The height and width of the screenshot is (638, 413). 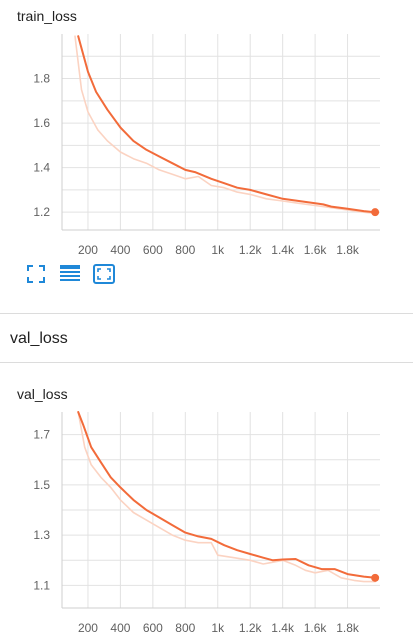 I want to click on zoom-extents-icon, so click(x=104, y=274).